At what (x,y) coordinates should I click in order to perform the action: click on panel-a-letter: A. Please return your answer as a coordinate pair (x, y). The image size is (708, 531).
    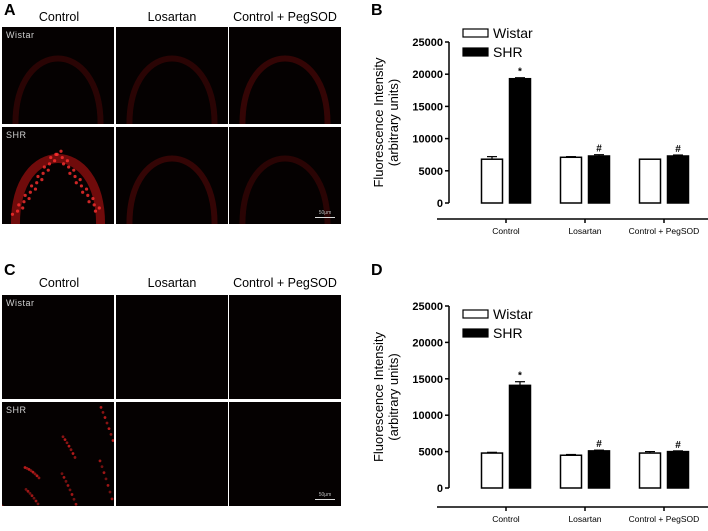
    Looking at the image, I should click on (10, 10).